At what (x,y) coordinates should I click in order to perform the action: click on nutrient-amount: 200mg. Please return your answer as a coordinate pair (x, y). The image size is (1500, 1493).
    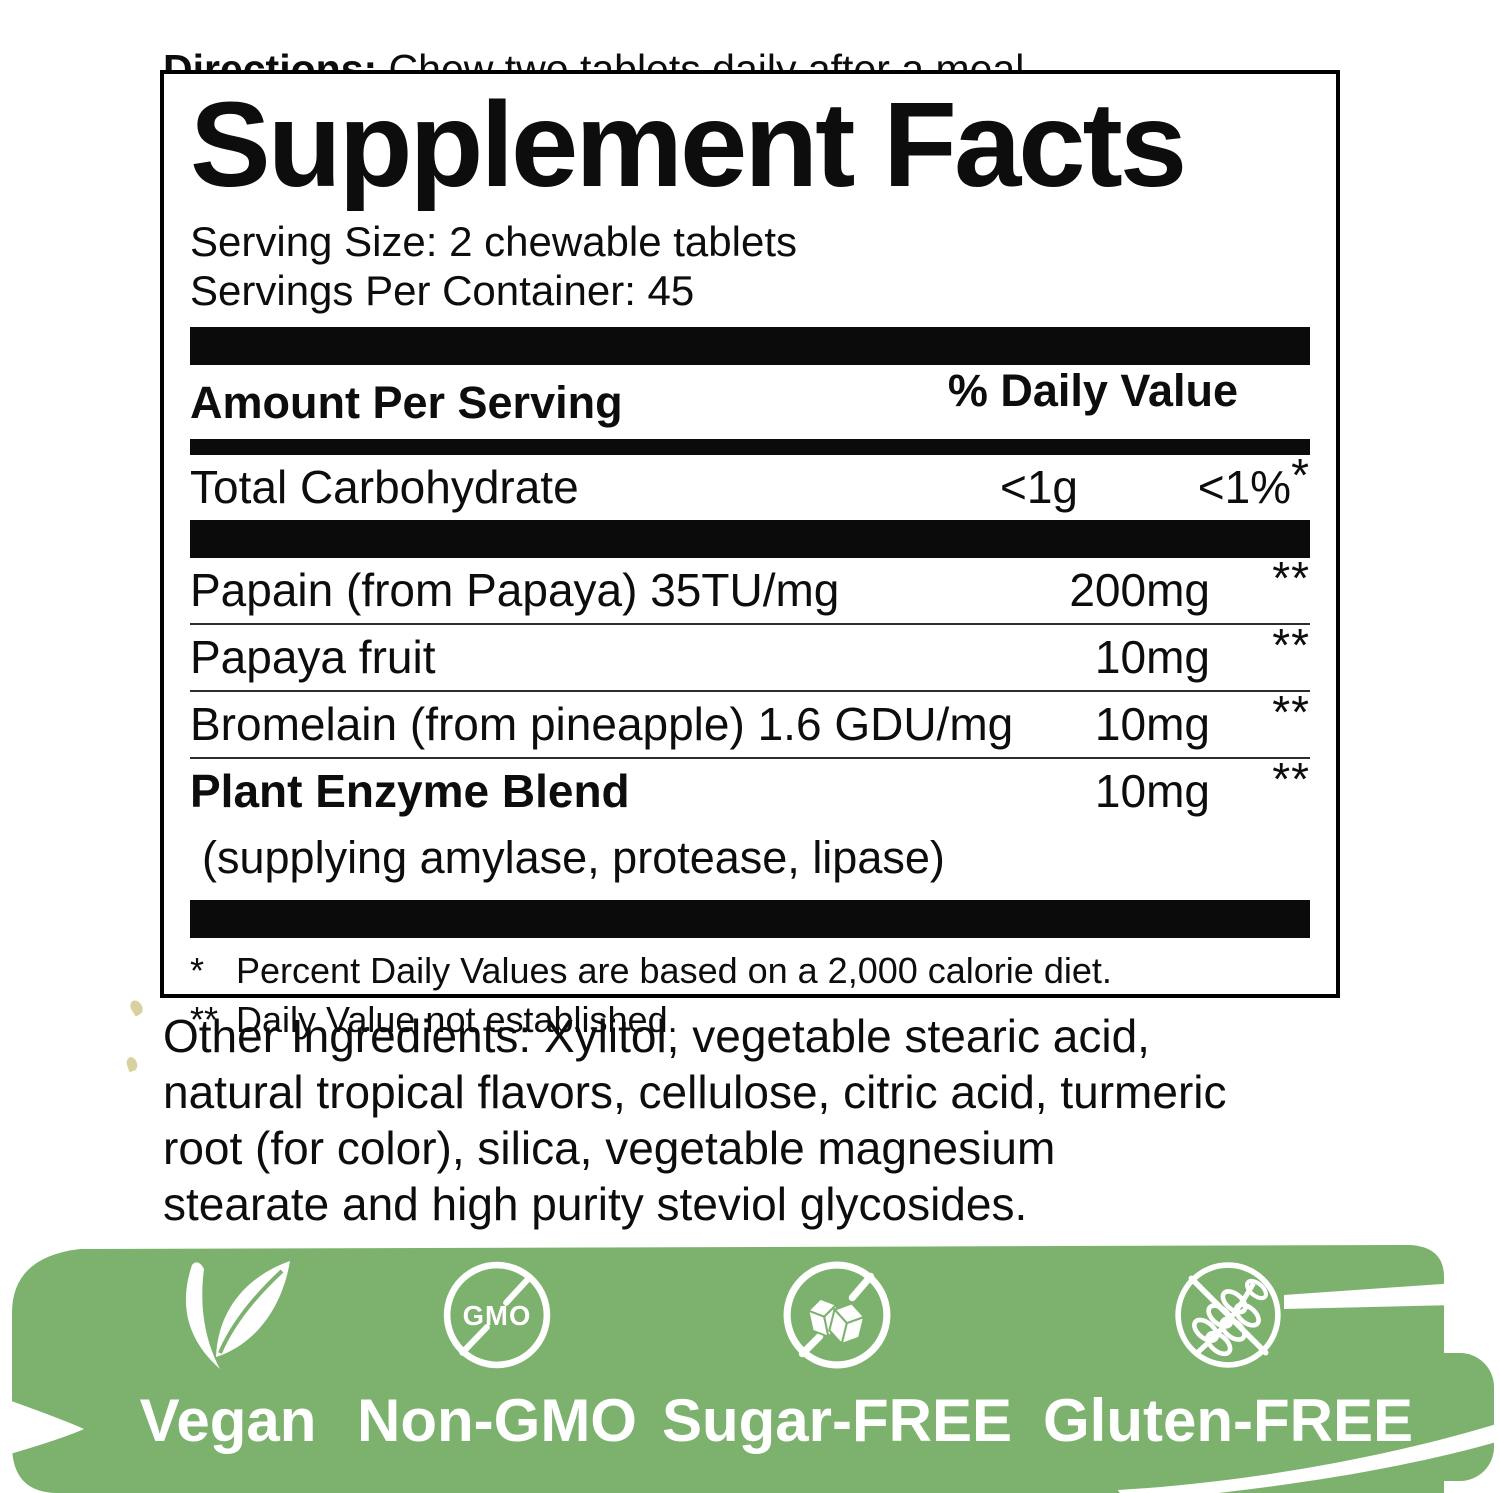
    Looking at the image, I should click on (1139, 590).